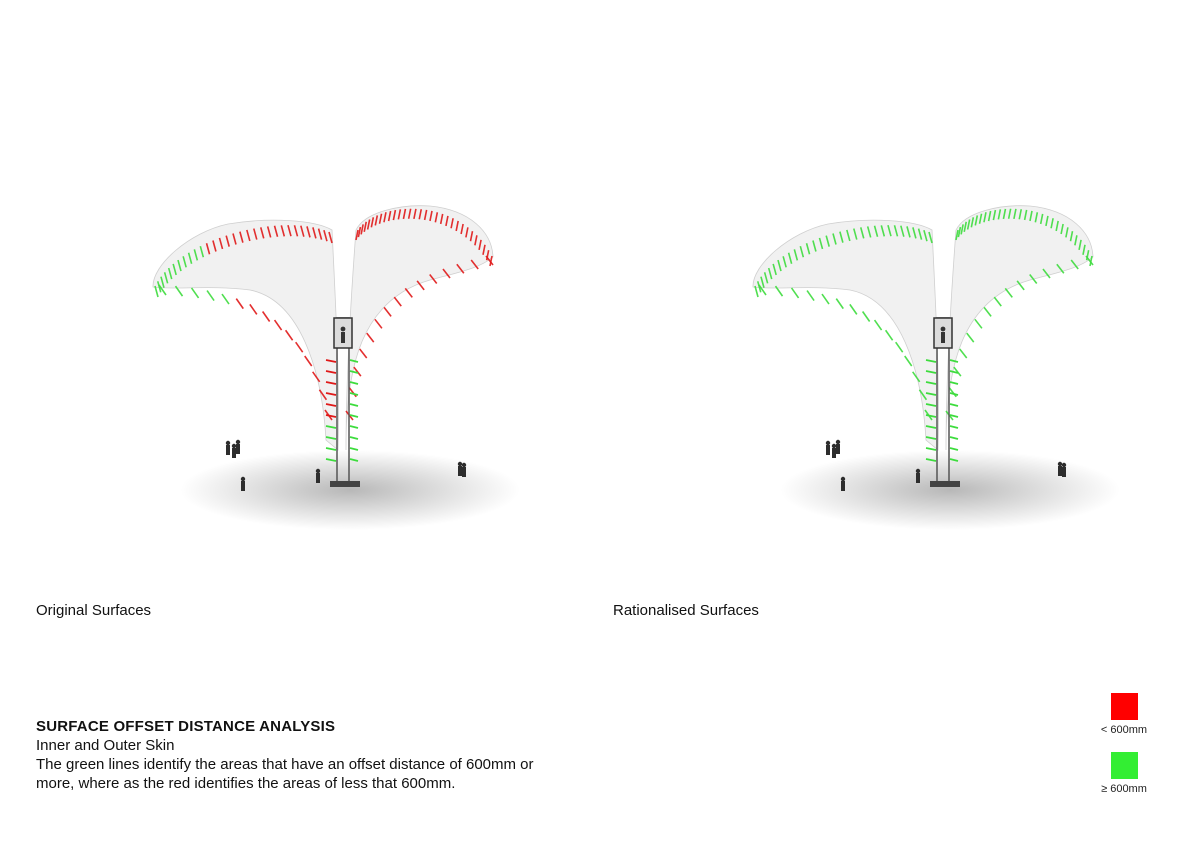  I want to click on ground-shadow, so click(950, 490).